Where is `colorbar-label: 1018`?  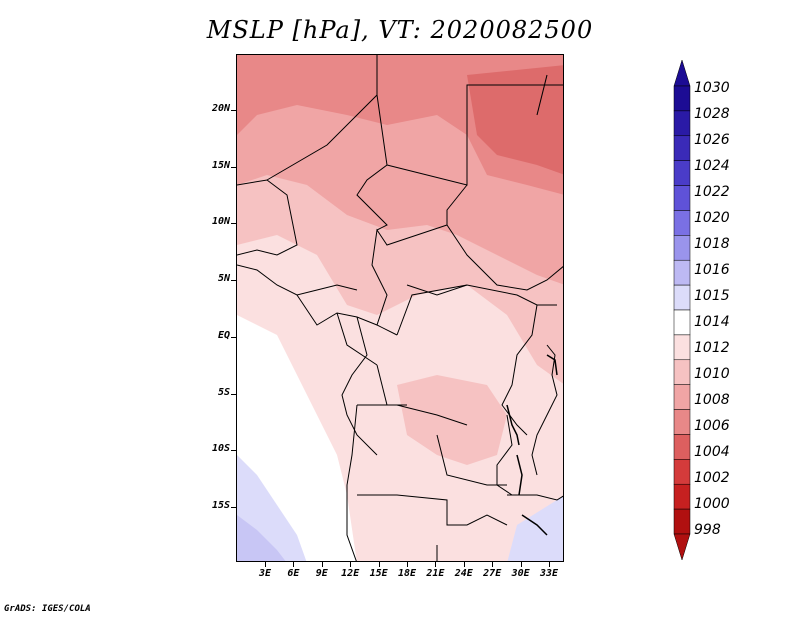 colorbar-label: 1018 is located at coordinates (712, 244).